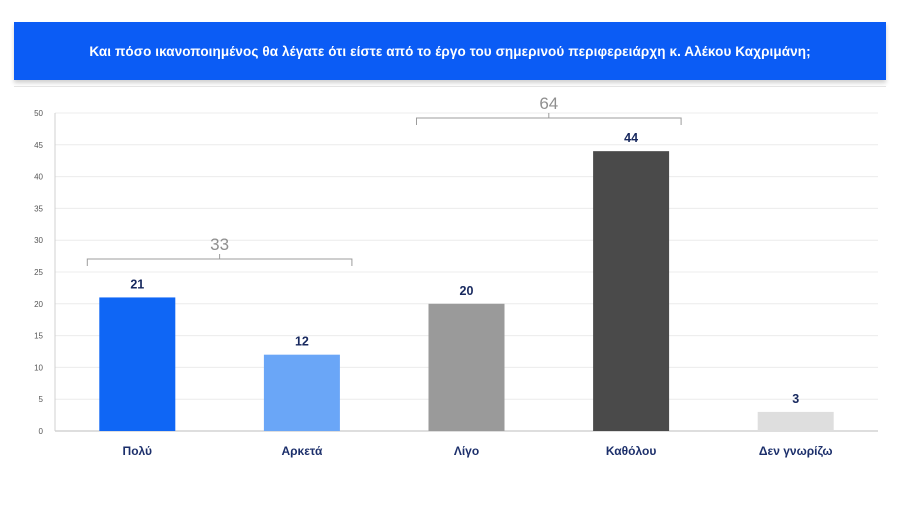 The width and height of the screenshot is (900, 506). What do you see at coordinates (301, 451) in the screenshot?
I see `category-label: Αρκετά` at bounding box center [301, 451].